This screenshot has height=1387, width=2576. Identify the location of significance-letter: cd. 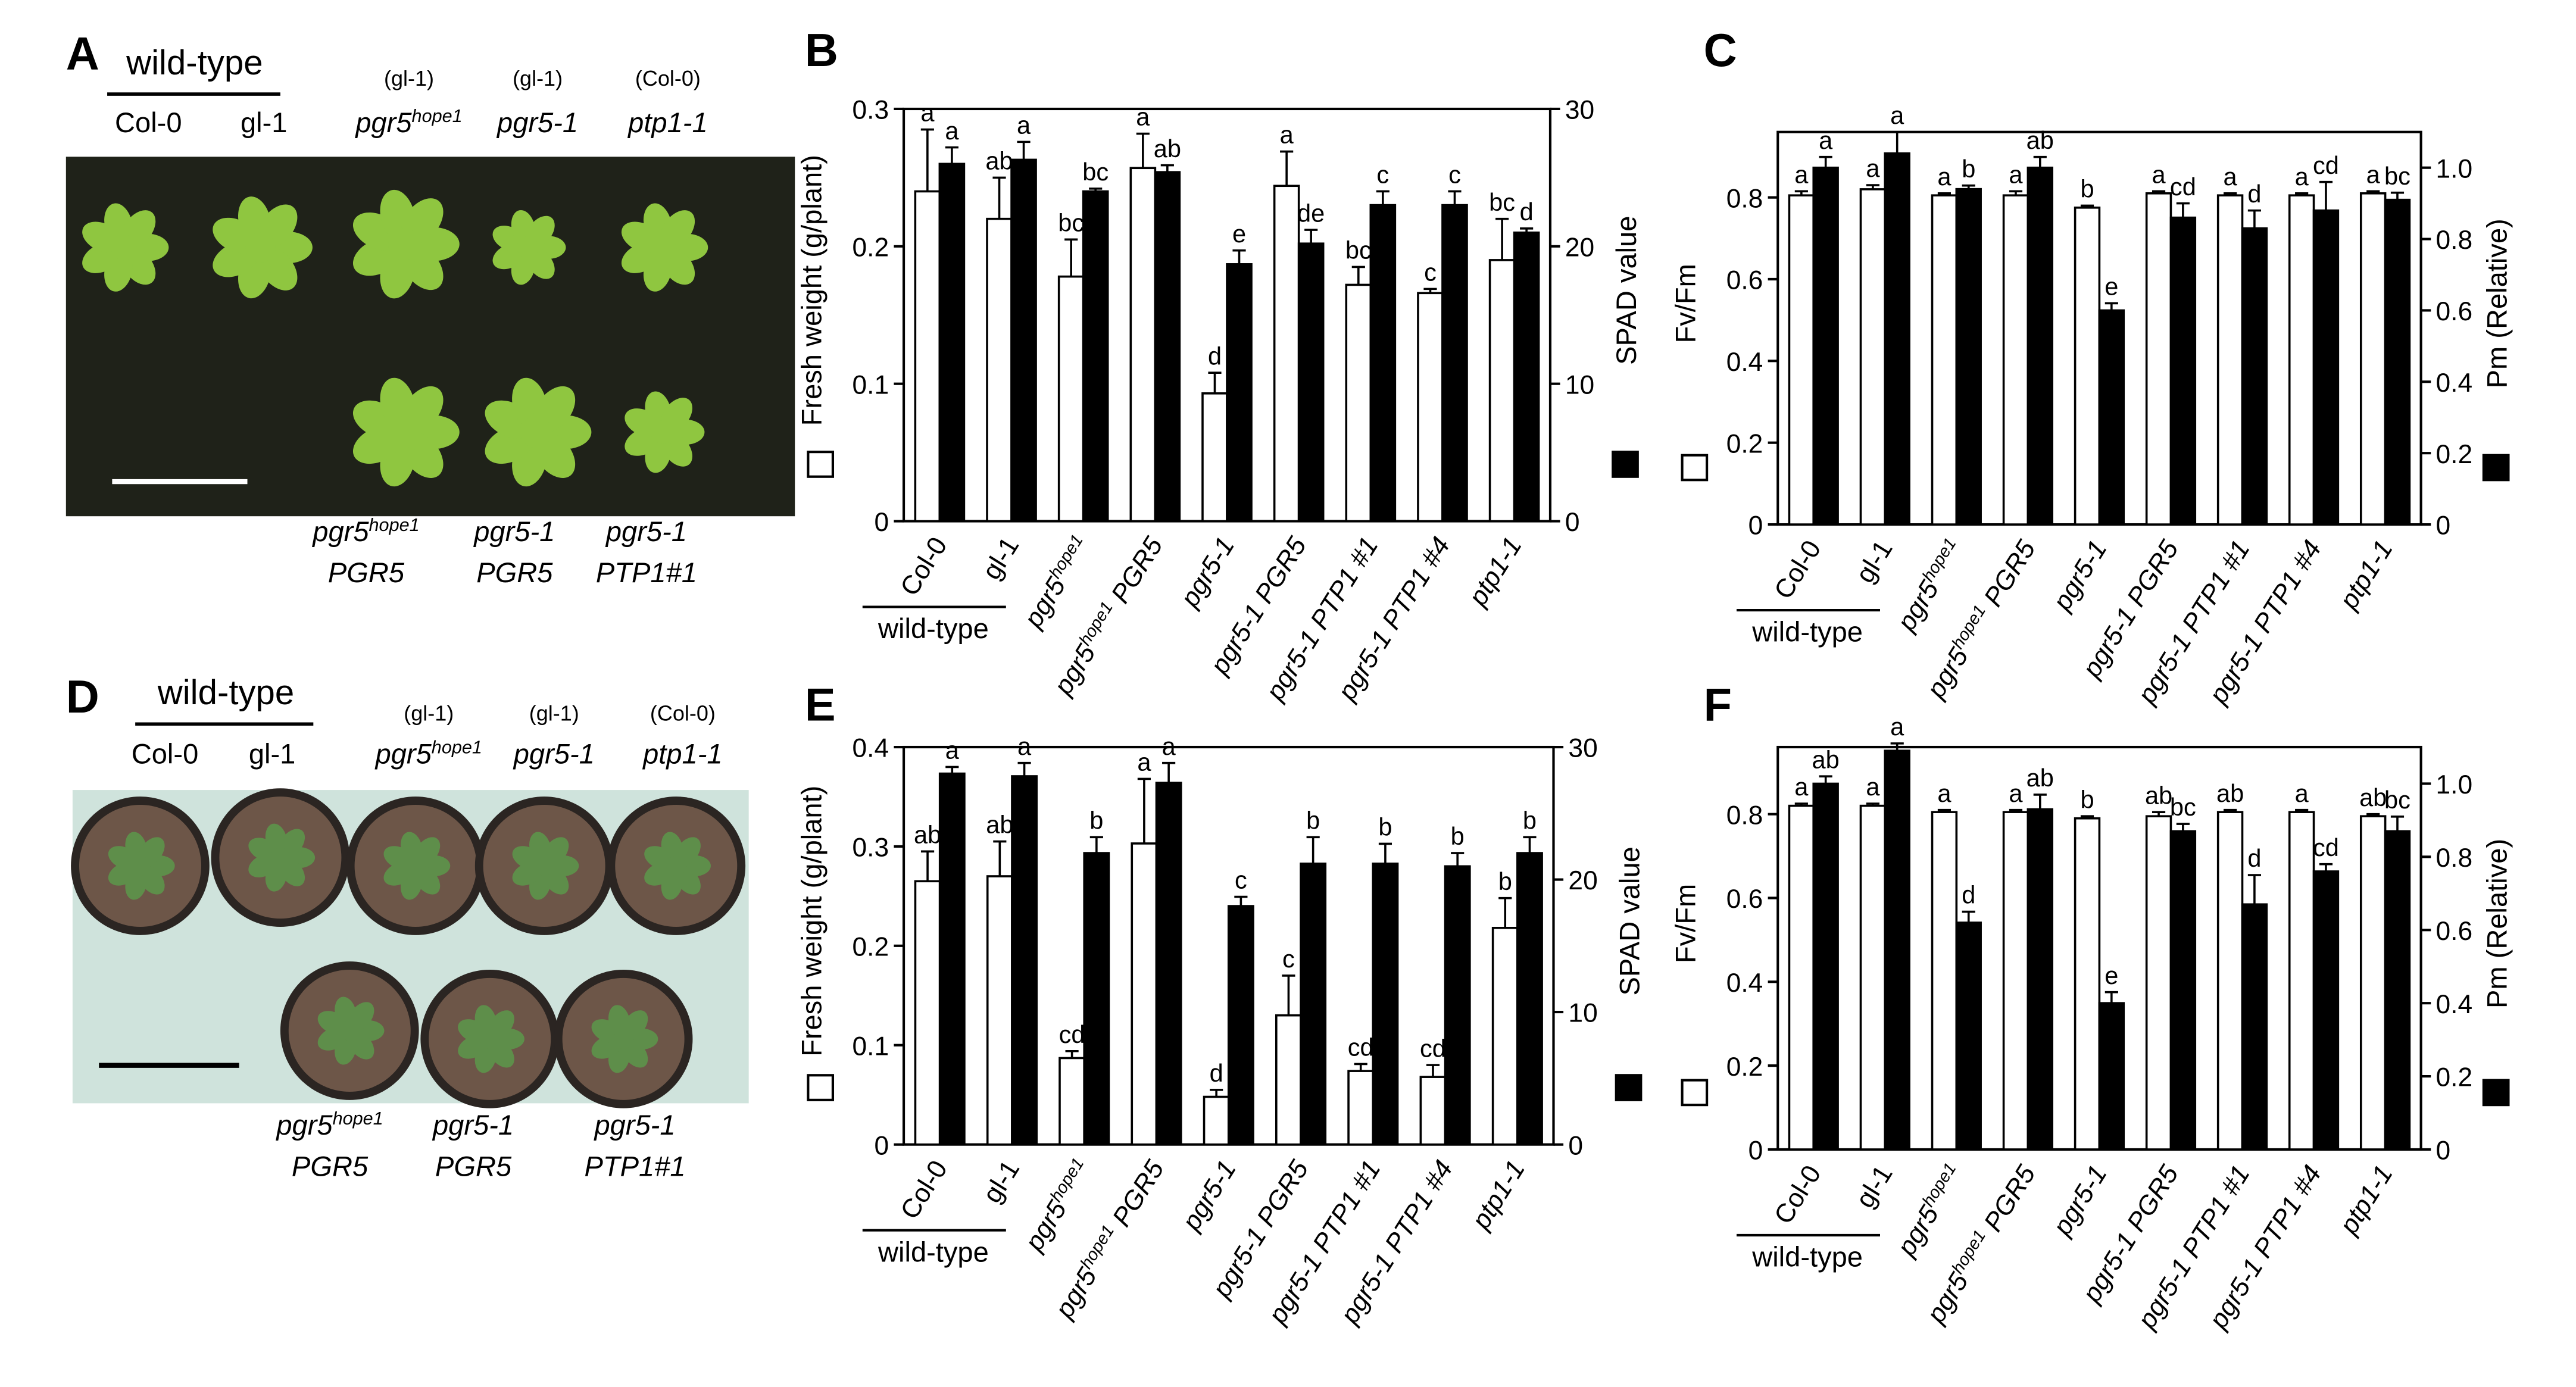
(1433, 1048).